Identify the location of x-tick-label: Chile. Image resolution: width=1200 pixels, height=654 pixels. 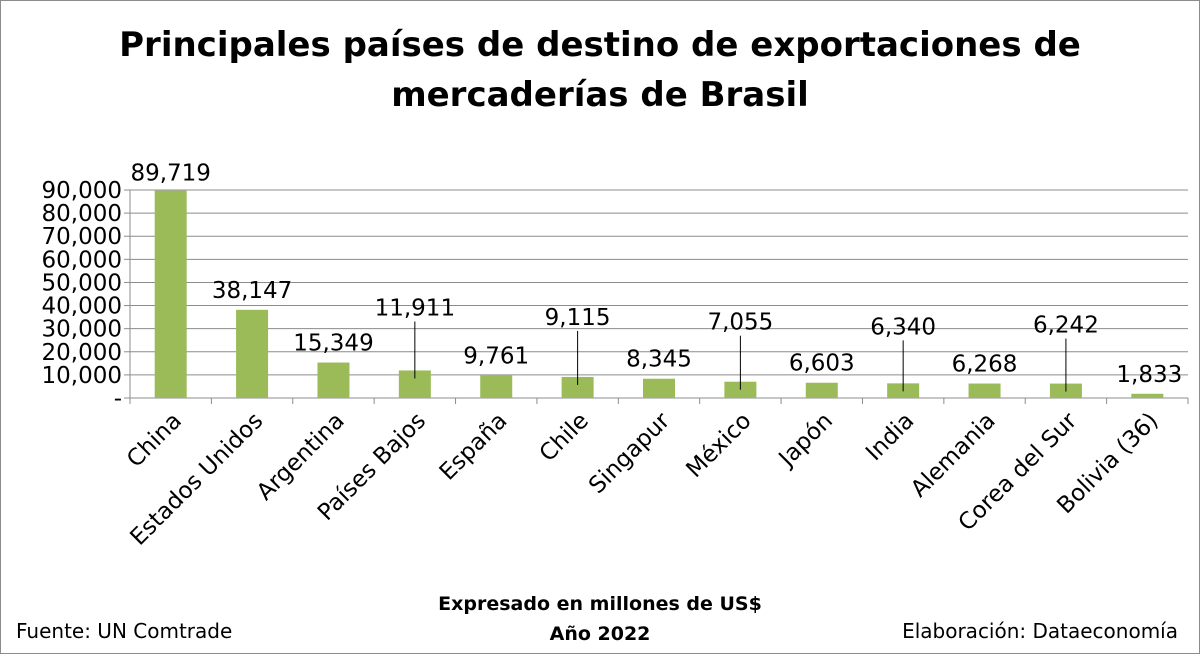
(564, 437).